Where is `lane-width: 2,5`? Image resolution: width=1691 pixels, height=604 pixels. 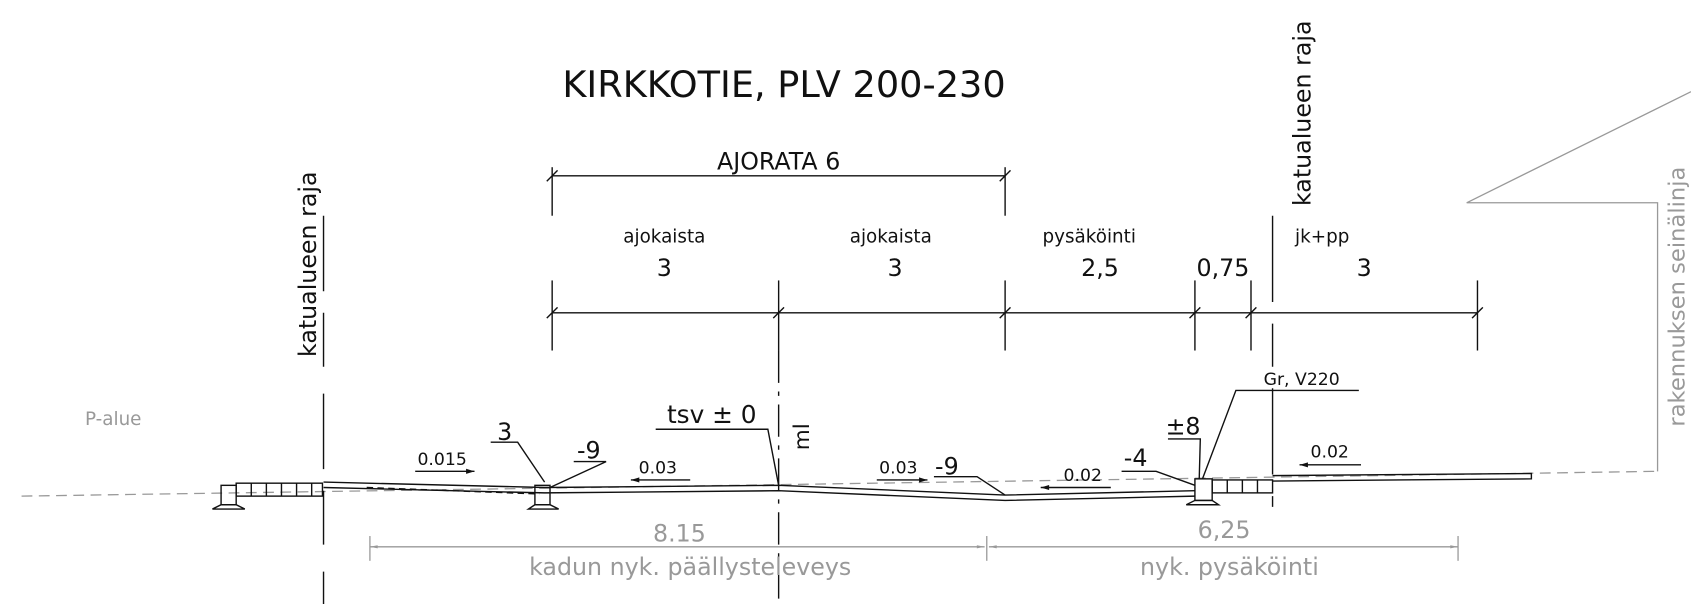
lane-width: 2,5 is located at coordinates (1100, 268).